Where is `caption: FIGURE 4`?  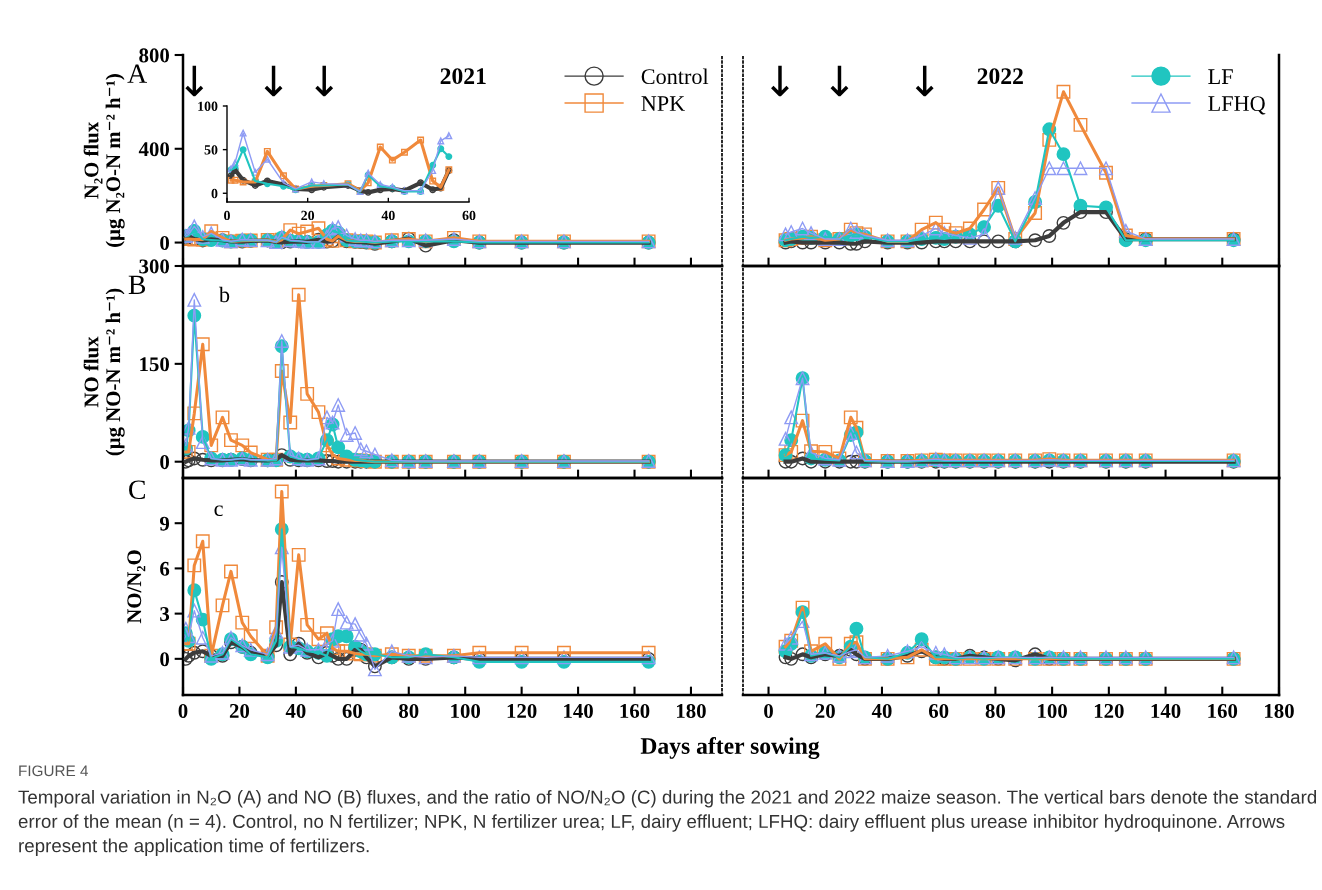
caption: FIGURE 4 is located at coordinates (54, 771).